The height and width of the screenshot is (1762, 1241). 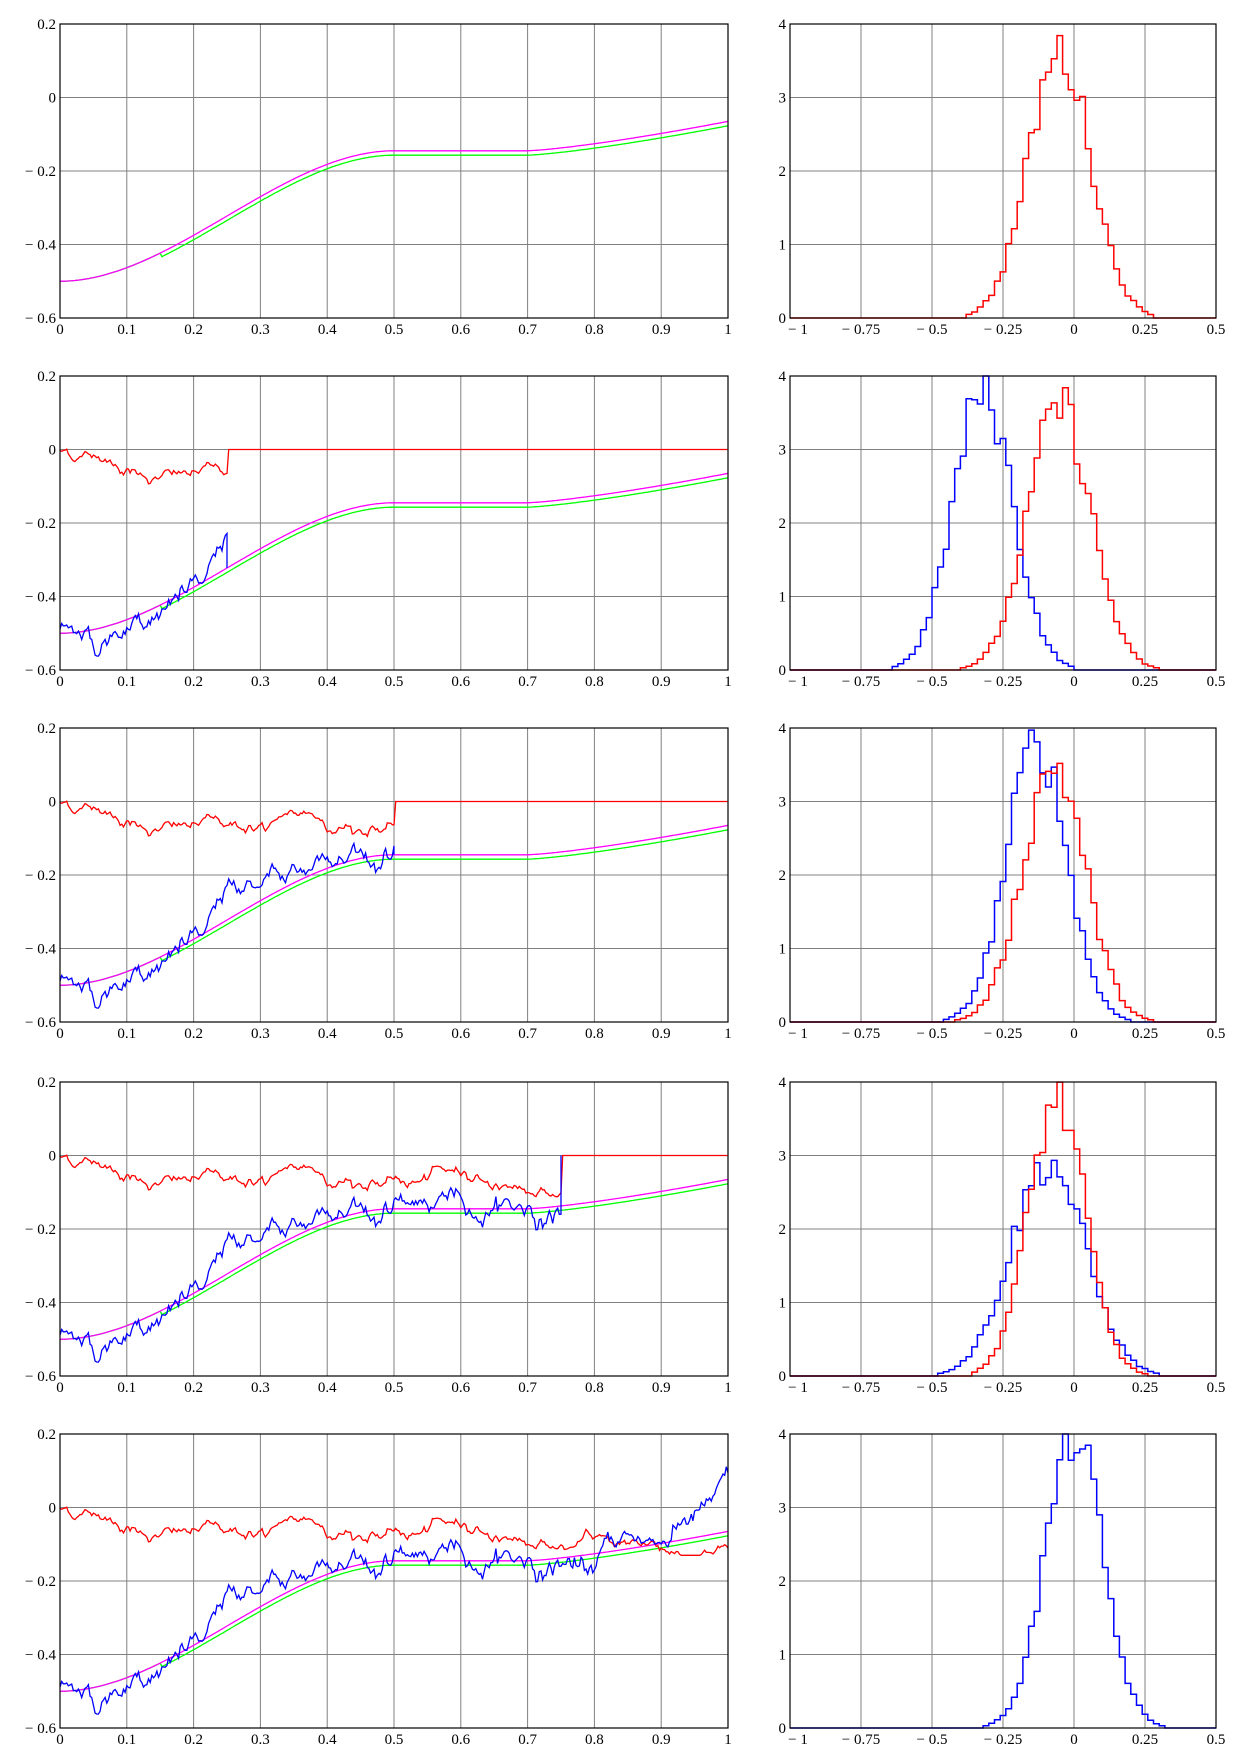 I want to click on histogram-1: − 1 − 0.75 − 0.5 − 0.25 0 0.25 0.5 4 3 2 1 0, so click(x=1002, y=177).